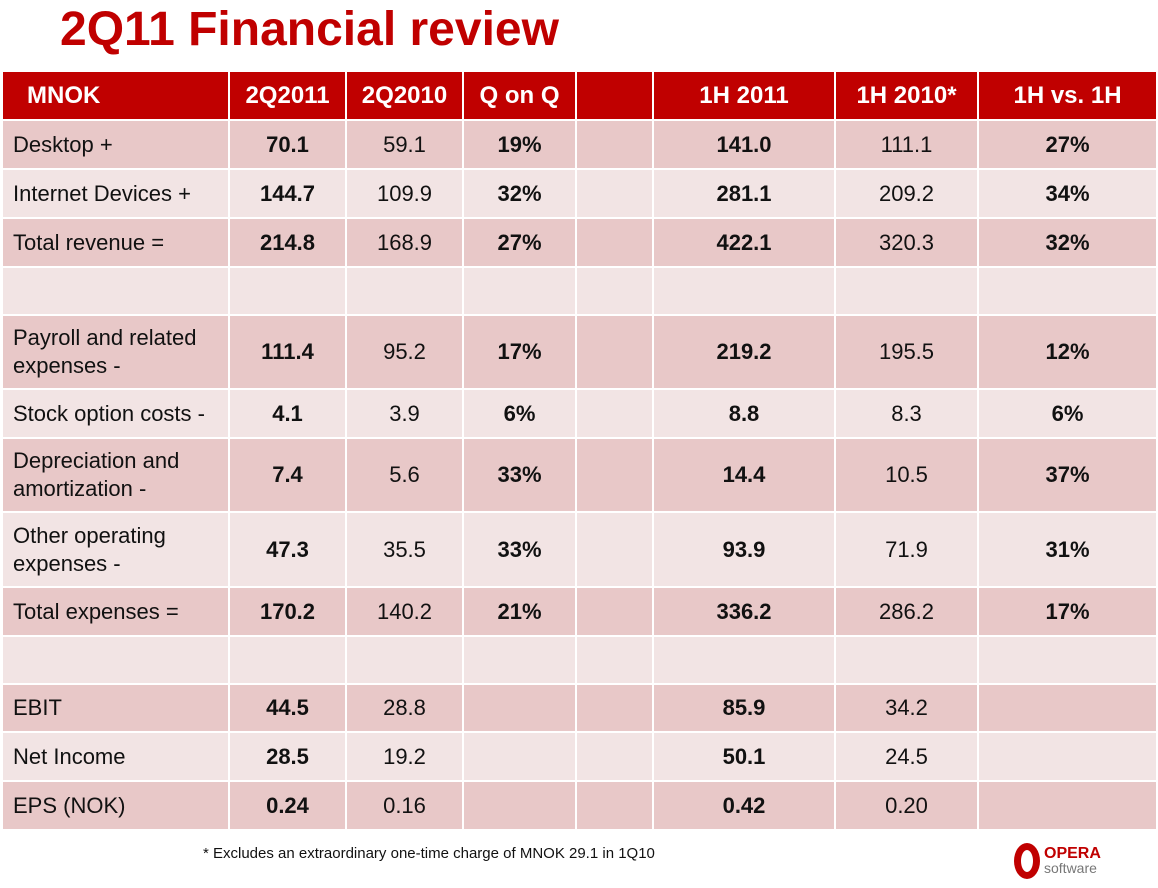 The width and height of the screenshot is (1158, 888). I want to click on table-cell: 219.2, so click(744, 352).